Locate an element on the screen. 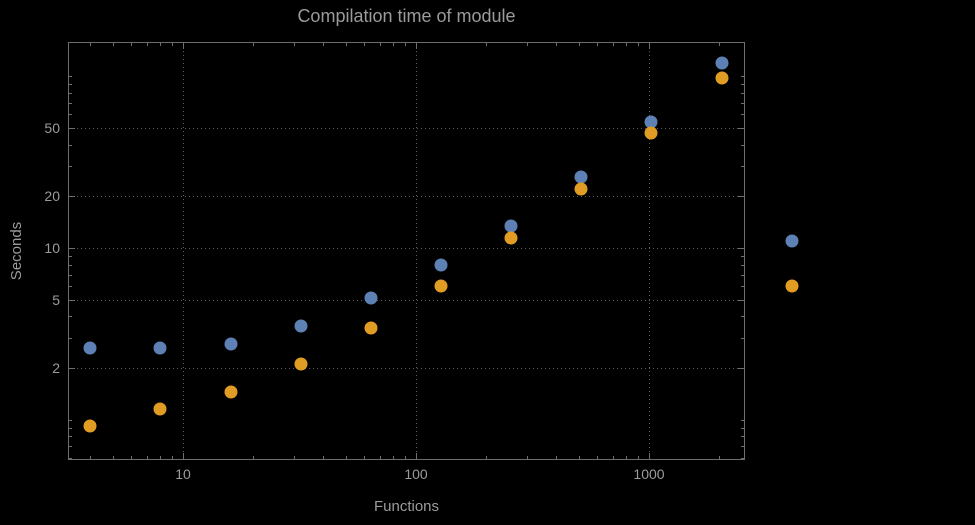 The image size is (975, 525). x-tick-label: 1000 is located at coordinates (649, 474).